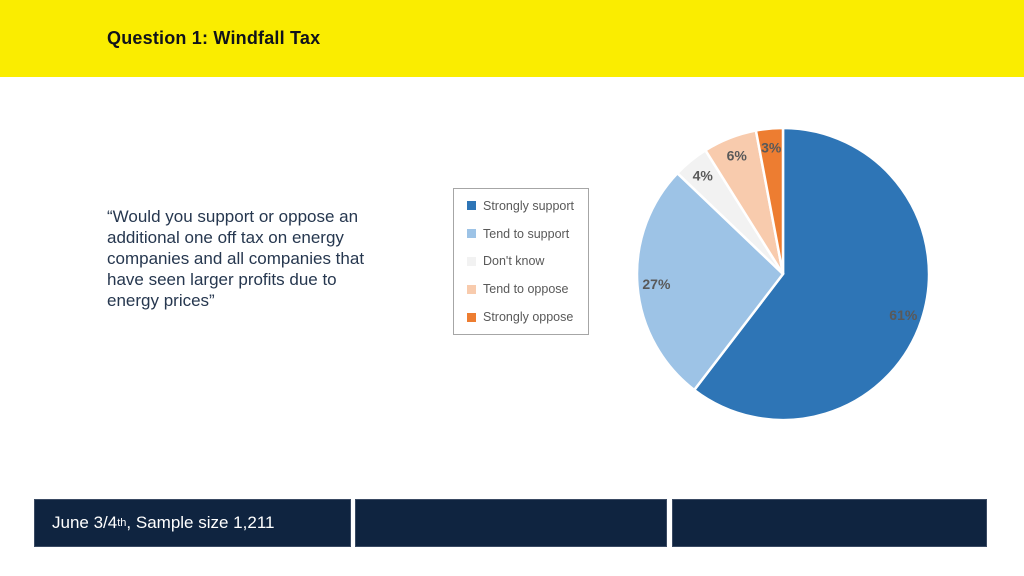 The height and width of the screenshot is (576, 1024). Describe the element at coordinates (811, 274) in the screenshot. I see `pie-slice-strongly-support` at that location.